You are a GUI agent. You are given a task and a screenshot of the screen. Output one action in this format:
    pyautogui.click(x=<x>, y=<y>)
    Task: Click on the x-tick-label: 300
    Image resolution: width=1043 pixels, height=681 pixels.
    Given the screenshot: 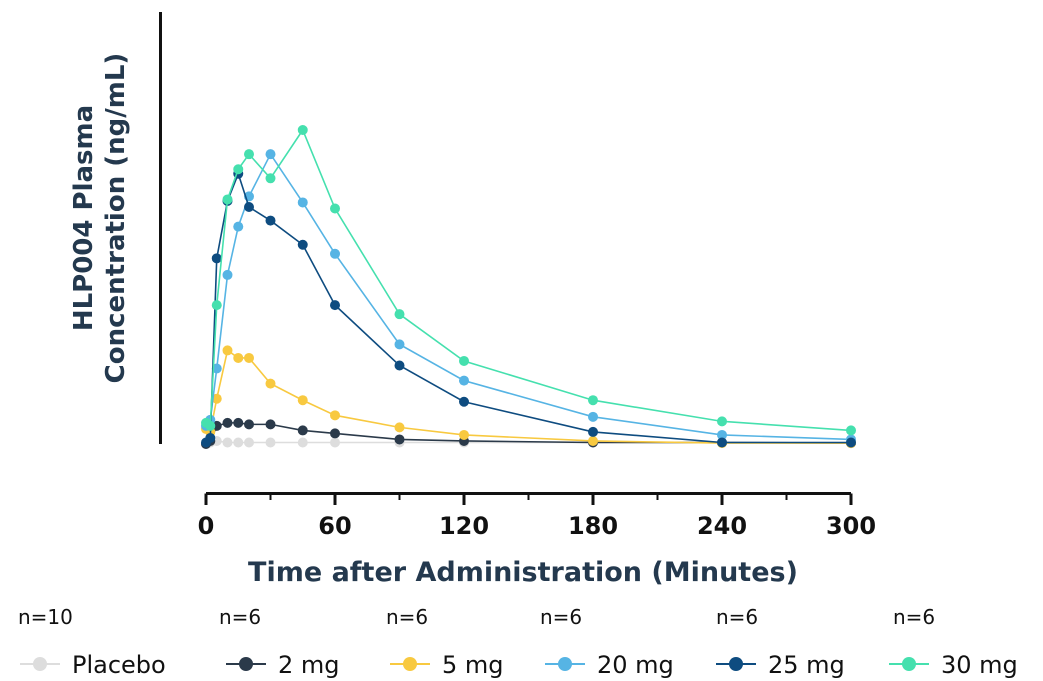 What is the action you would take?
    pyautogui.click(x=851, y=526)
    